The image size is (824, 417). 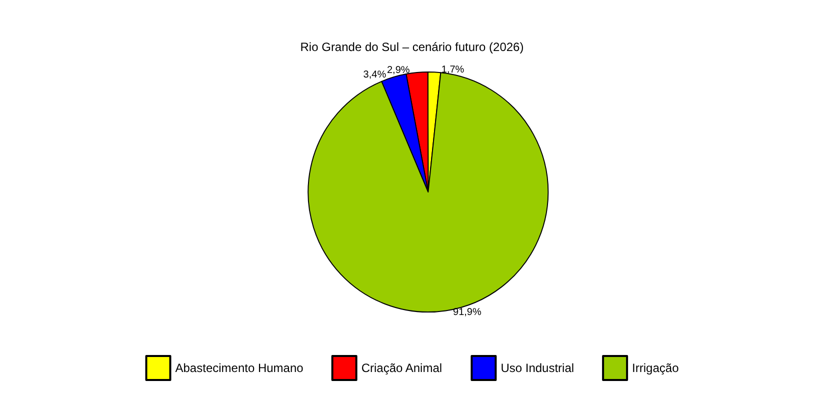 What do you see at coordinates (239, 368) in the screenshot?
I see `legend-label: Abastecimento Humano` at bounding box center [239, 368].